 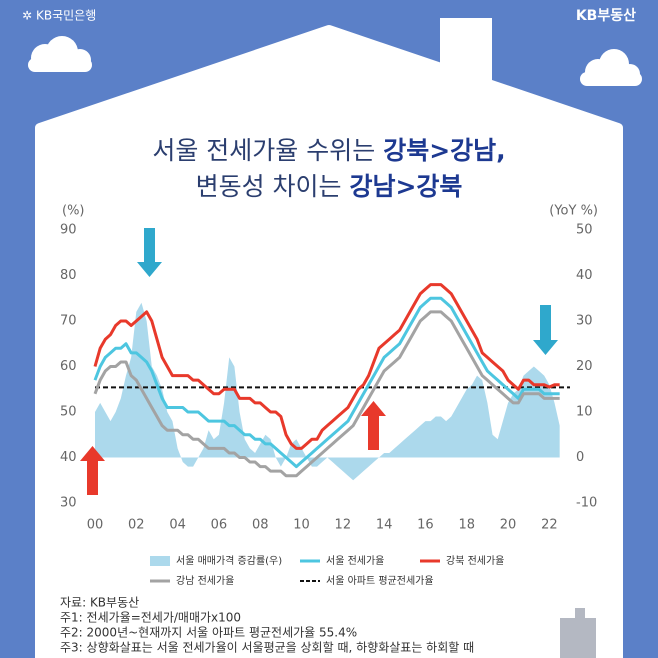 I want to click on note: 자료: KB부동산, so click(x=99, y=603).